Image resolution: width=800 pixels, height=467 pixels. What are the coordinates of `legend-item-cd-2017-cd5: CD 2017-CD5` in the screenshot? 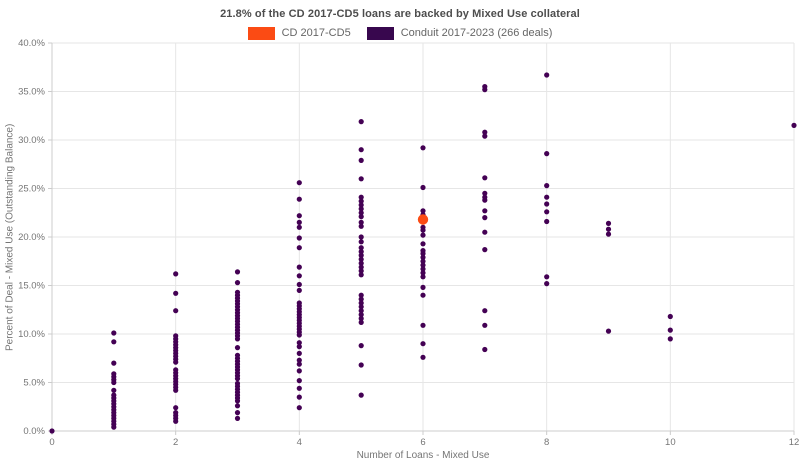 It's located at (299, 33).